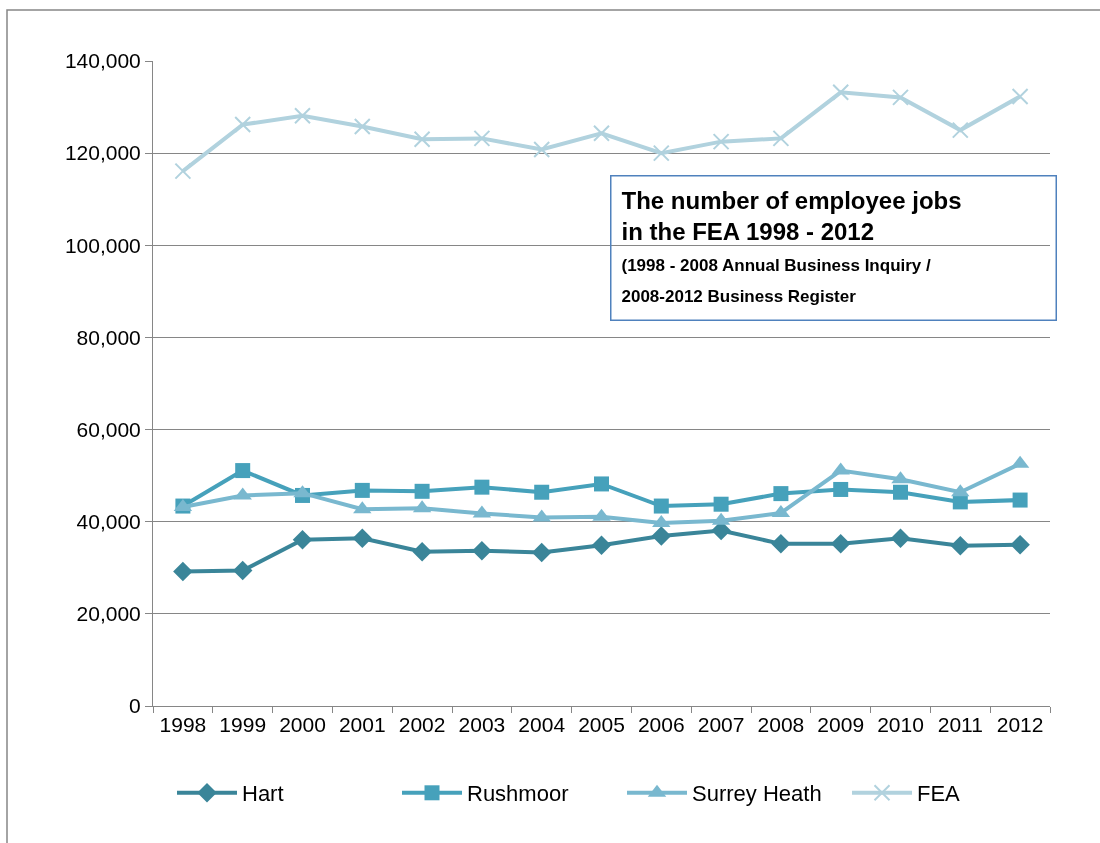 Image resolution: width=1100 pixels, height=843 pixels. Describe the element at coordinates (263, 794) in the screenshot. I see `legend-label: Hart` at that location.